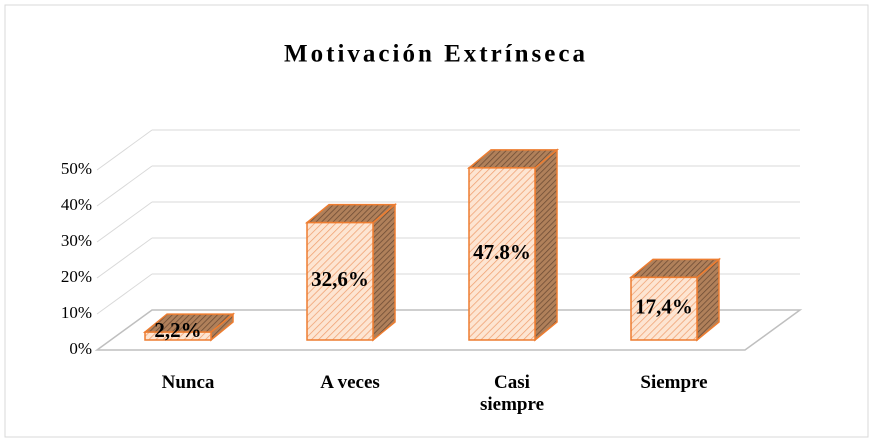 The image size is (873, 442). What do you see at coordinates (512, 393) in the screenshot?
I see `x-tick-label: Casi siempre` at bounding box center [512, 393].